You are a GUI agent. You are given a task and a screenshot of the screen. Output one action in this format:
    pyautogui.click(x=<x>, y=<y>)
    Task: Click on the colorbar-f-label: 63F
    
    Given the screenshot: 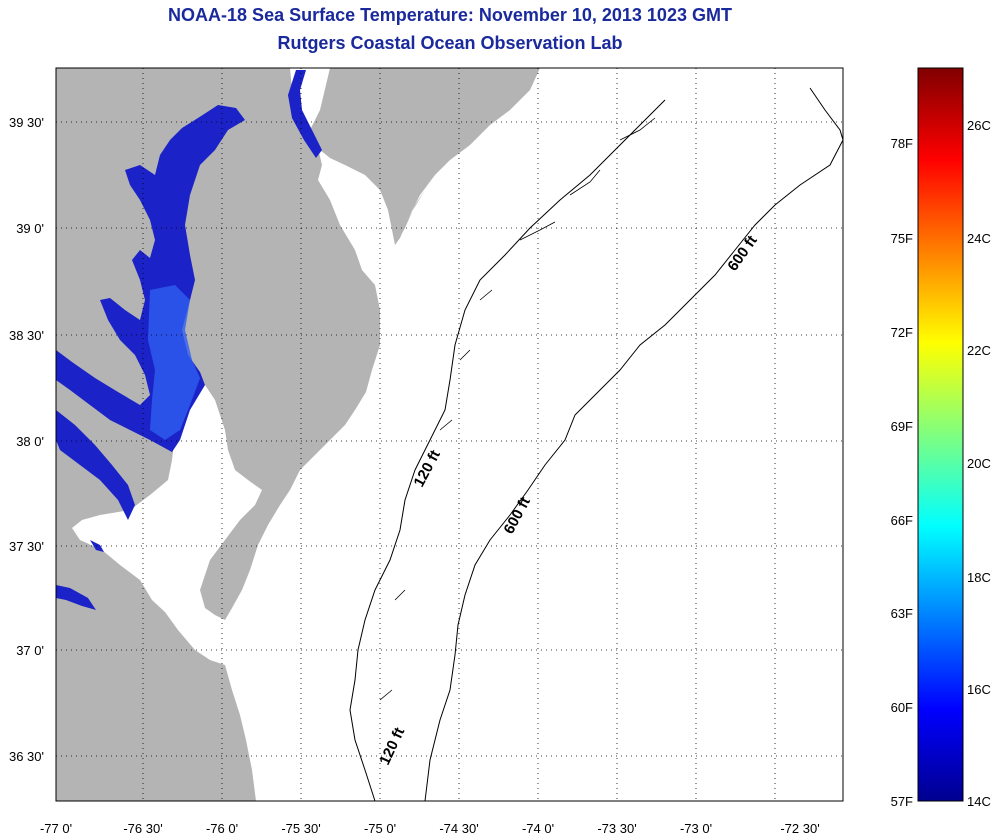 What is the action you would take?
    pyautogui.click(x=902, y=613)
    